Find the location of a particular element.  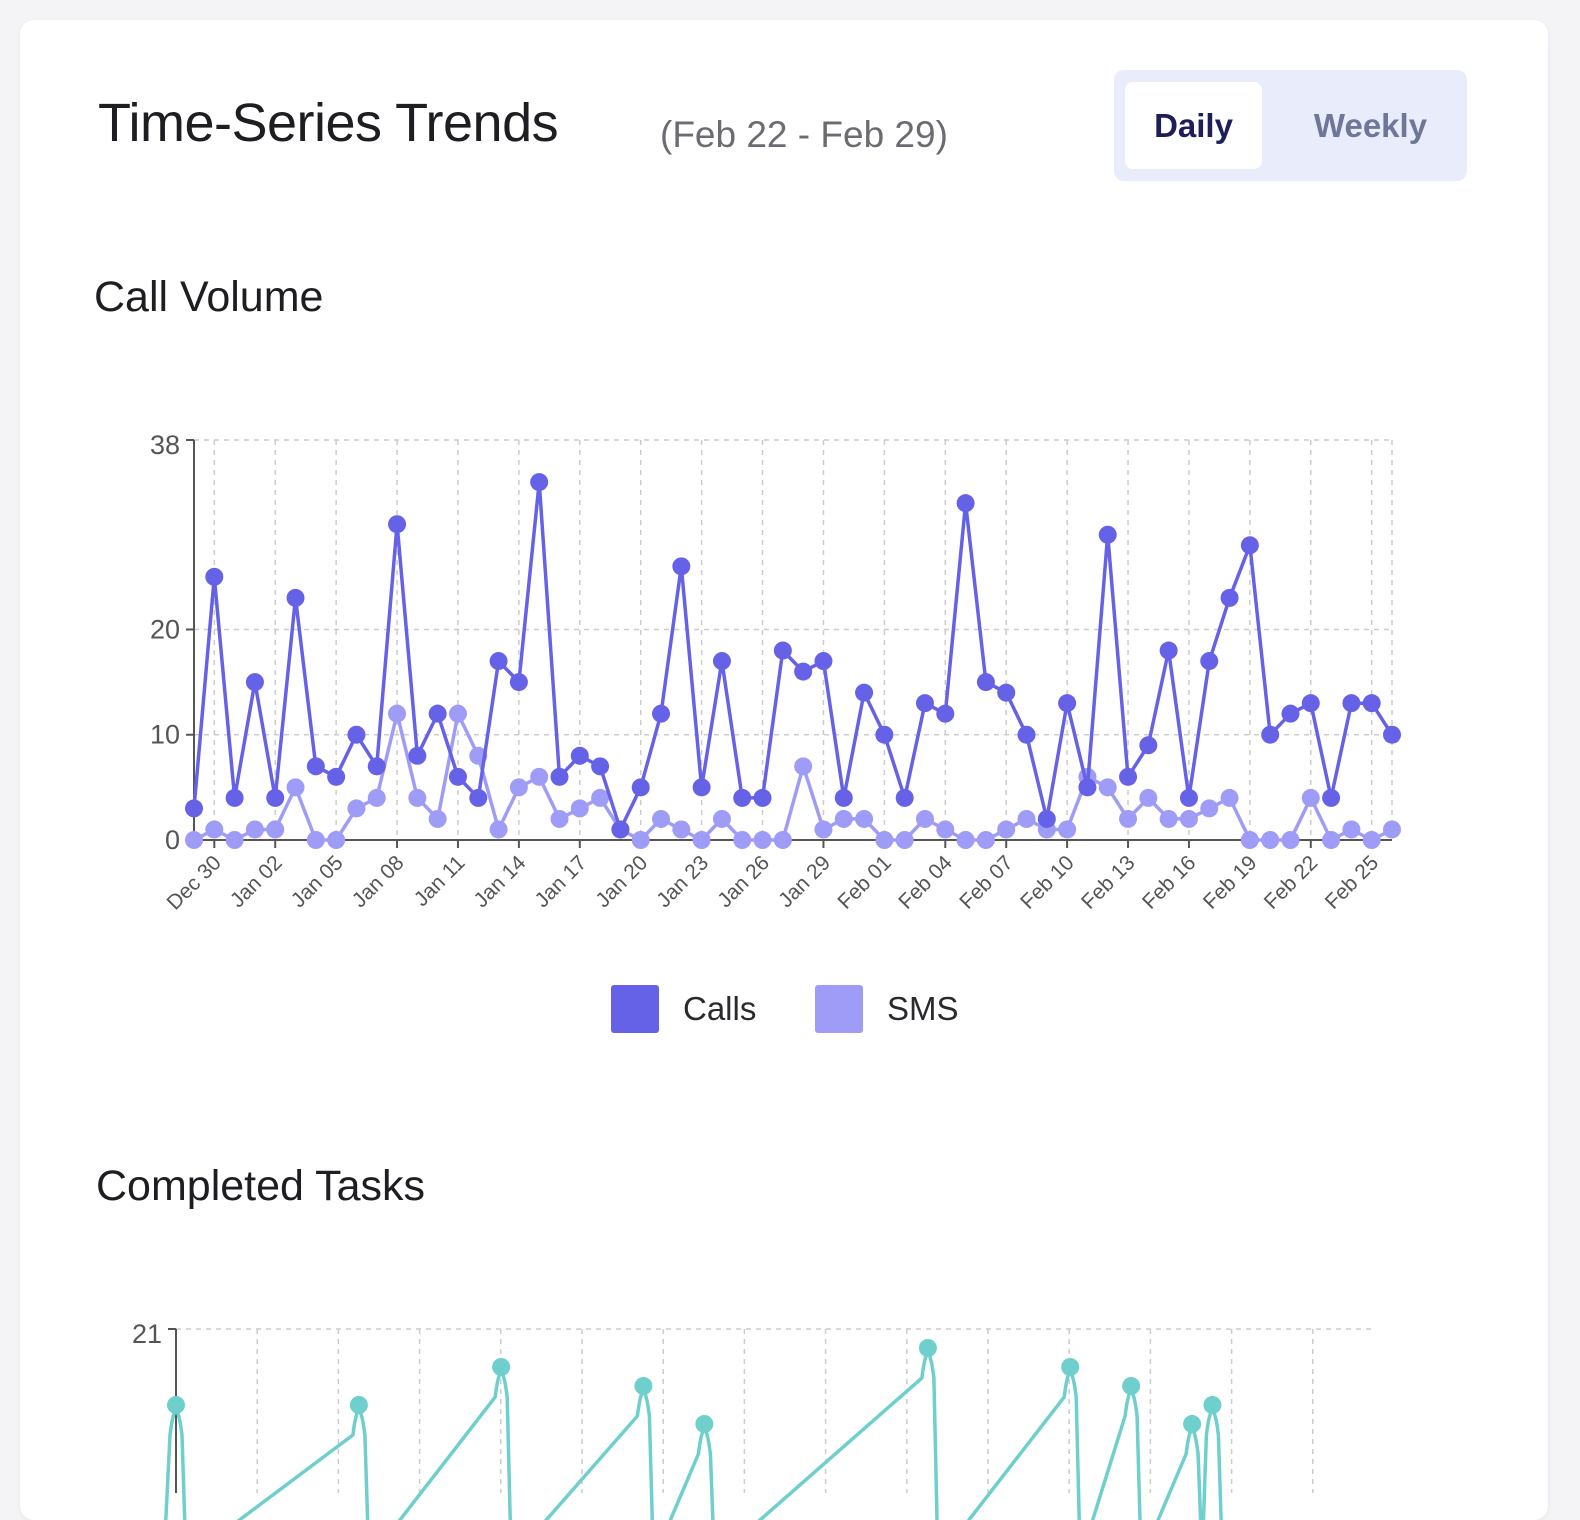

legend-label-sms: SMS is located at coordinates (923, 1008).